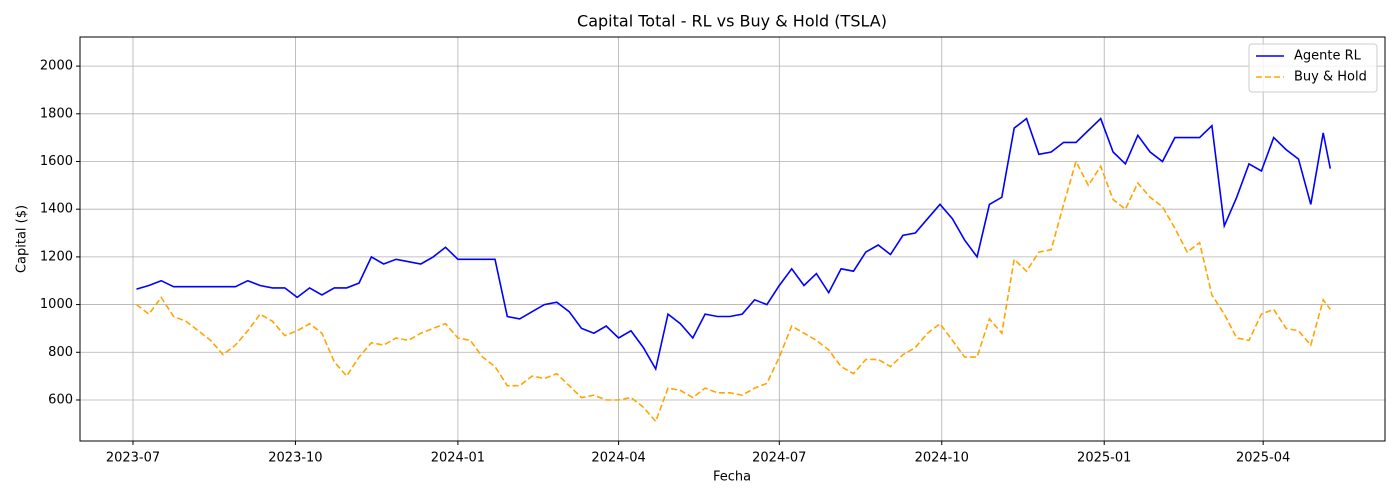  What do you see at coordinates (56, 161) in the screenshot?
I see `y-tick-label: 1600` at bounding box center [56, 161].